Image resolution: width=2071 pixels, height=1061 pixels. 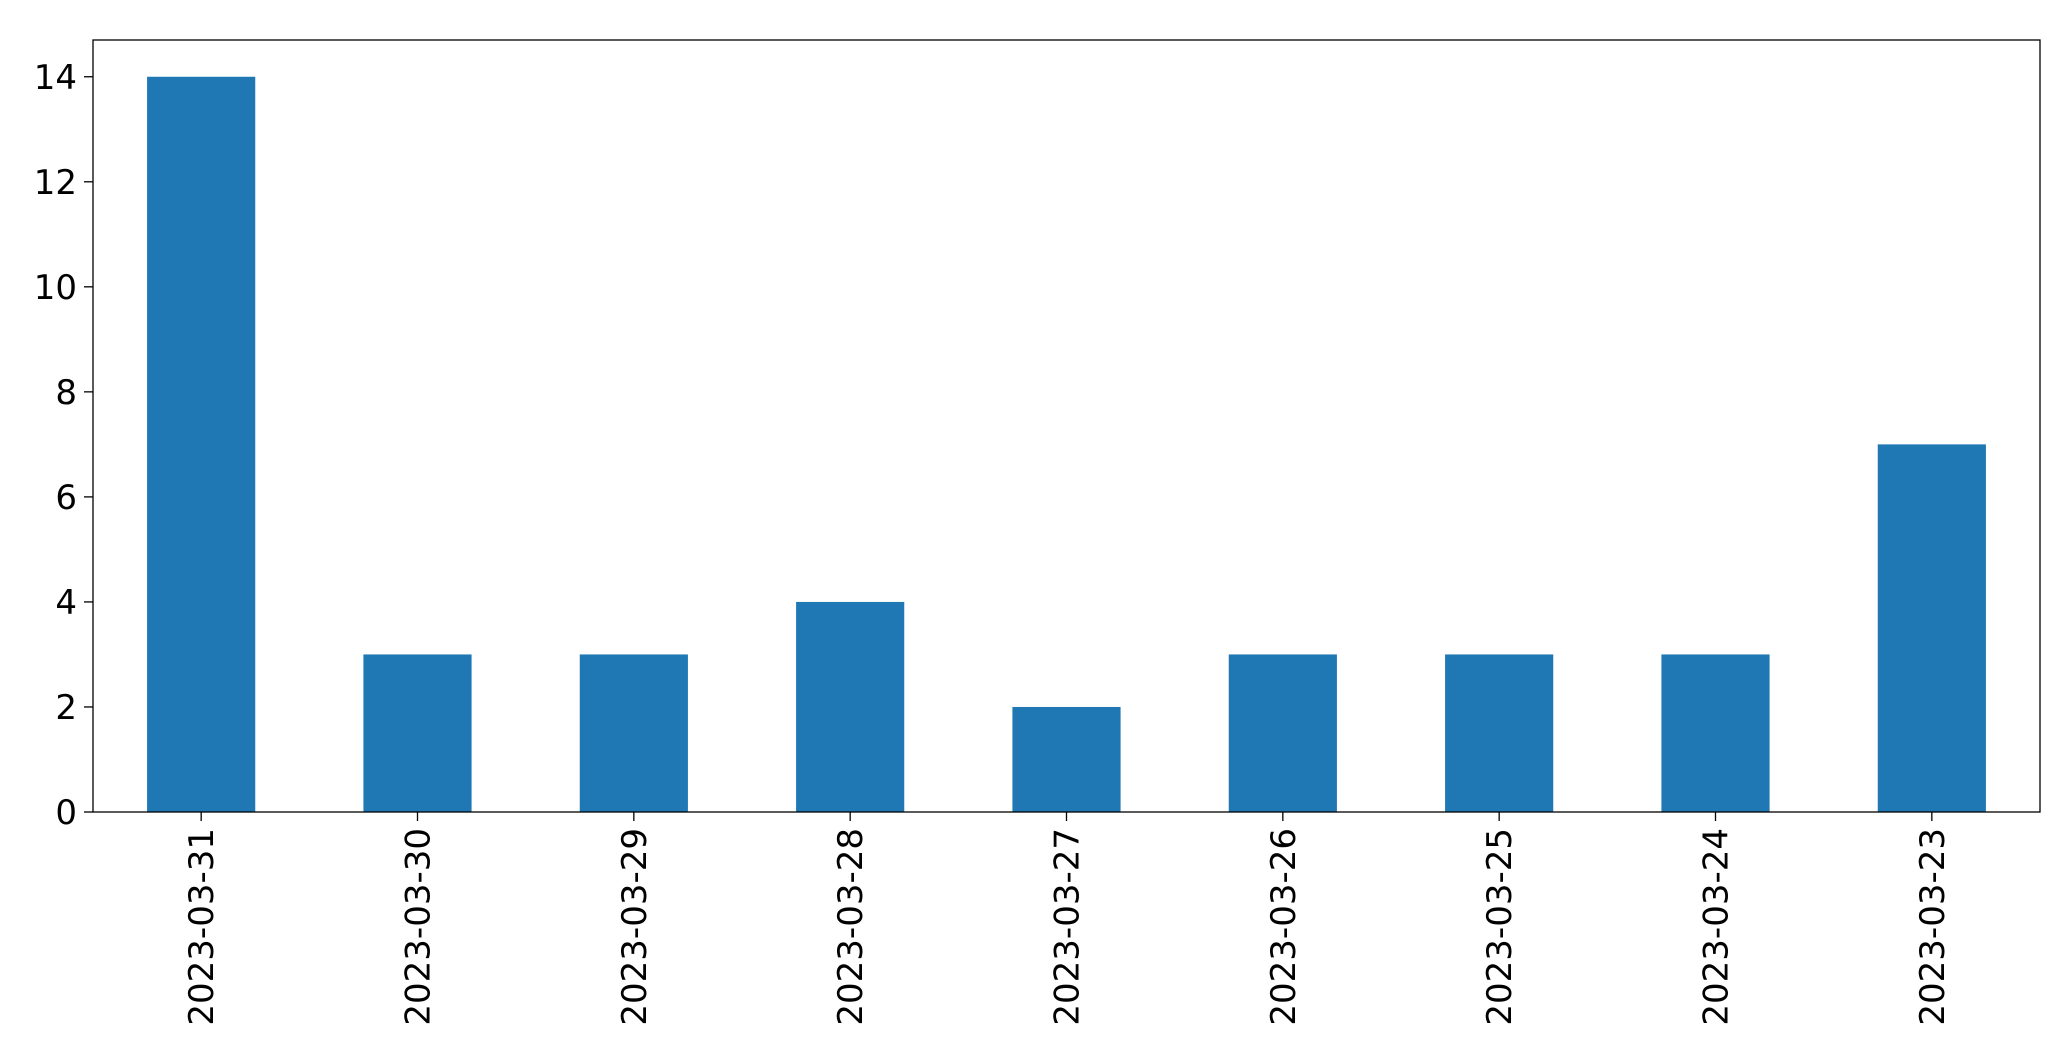 I want to click on y-tick-label: 14, so click(x=55, y=78).